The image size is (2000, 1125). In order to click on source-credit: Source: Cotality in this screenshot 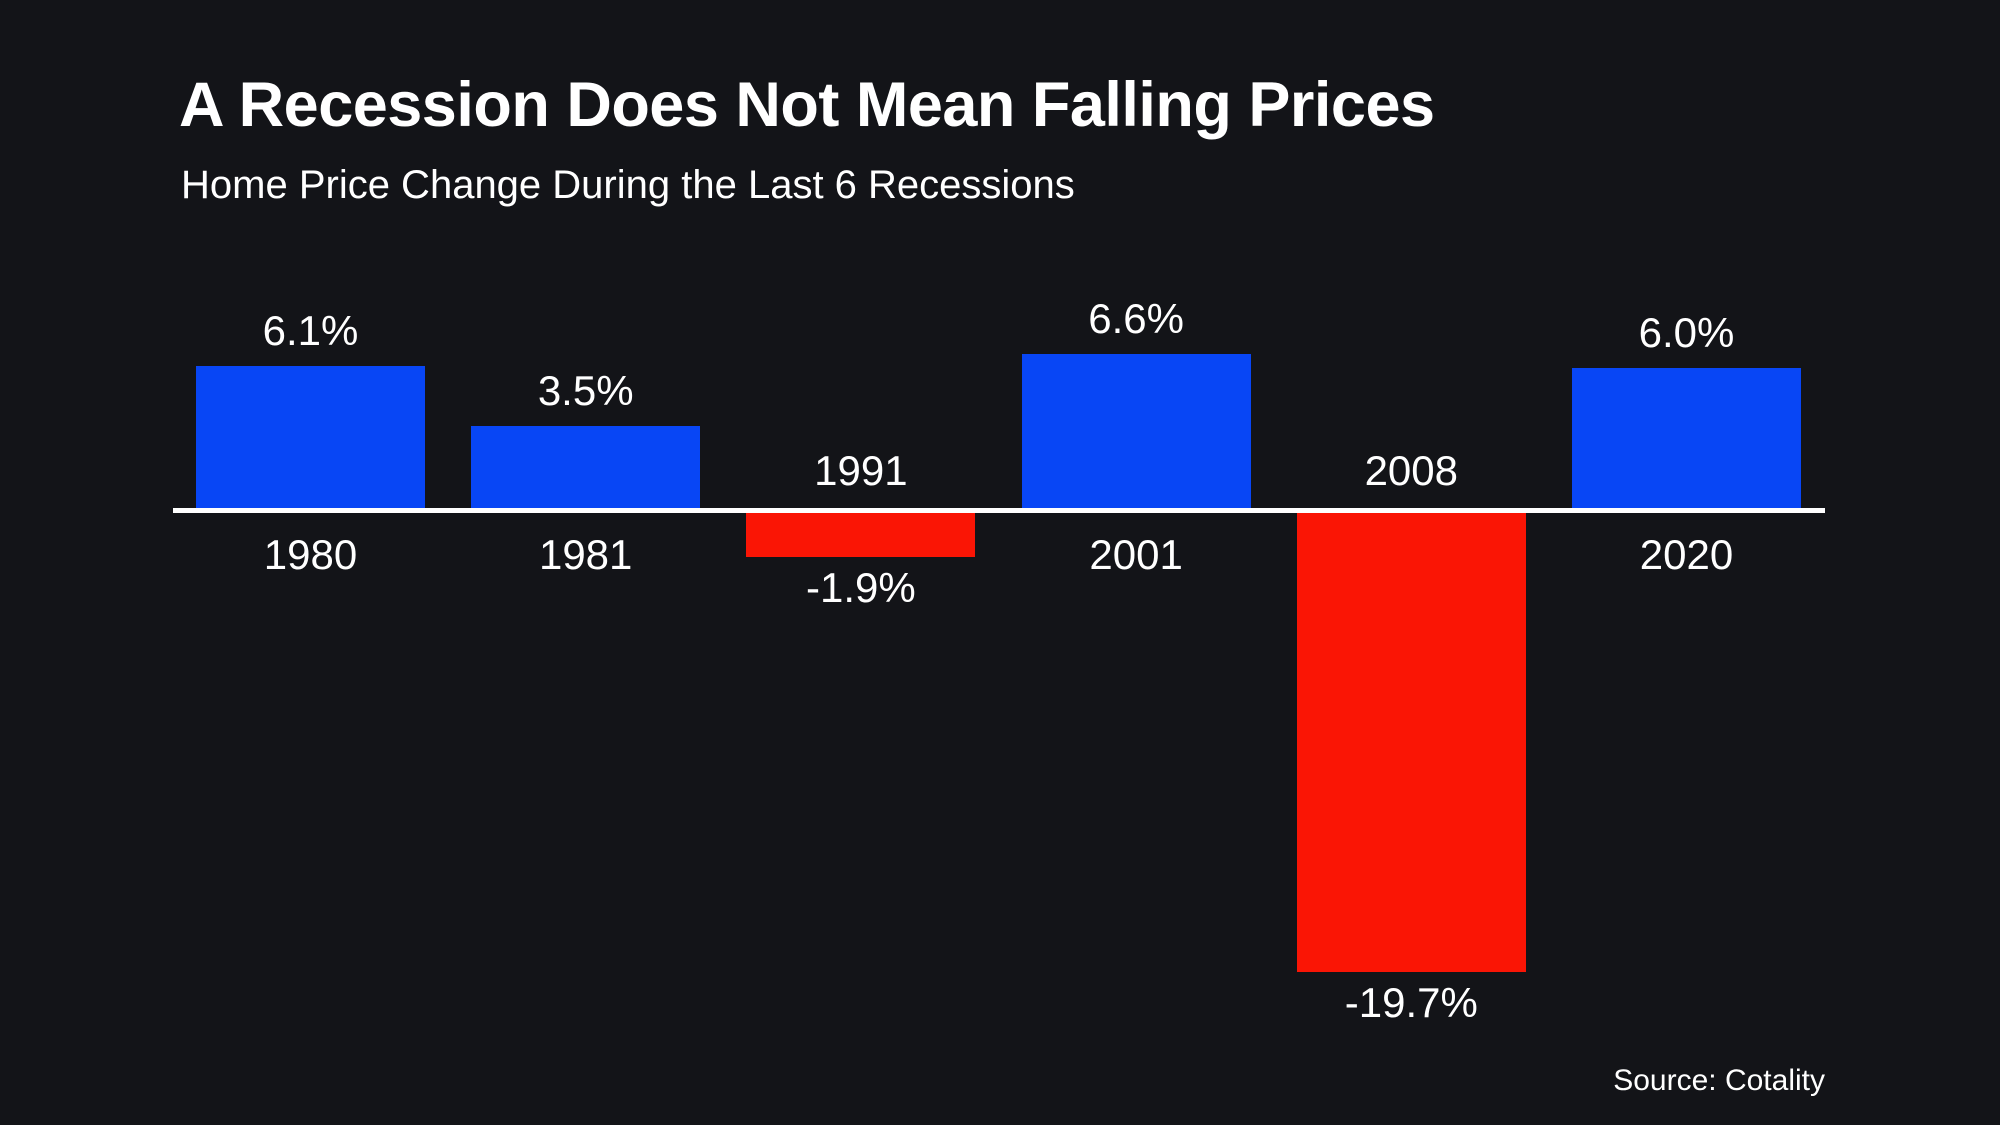, I will do `click(1719, 1080)`.